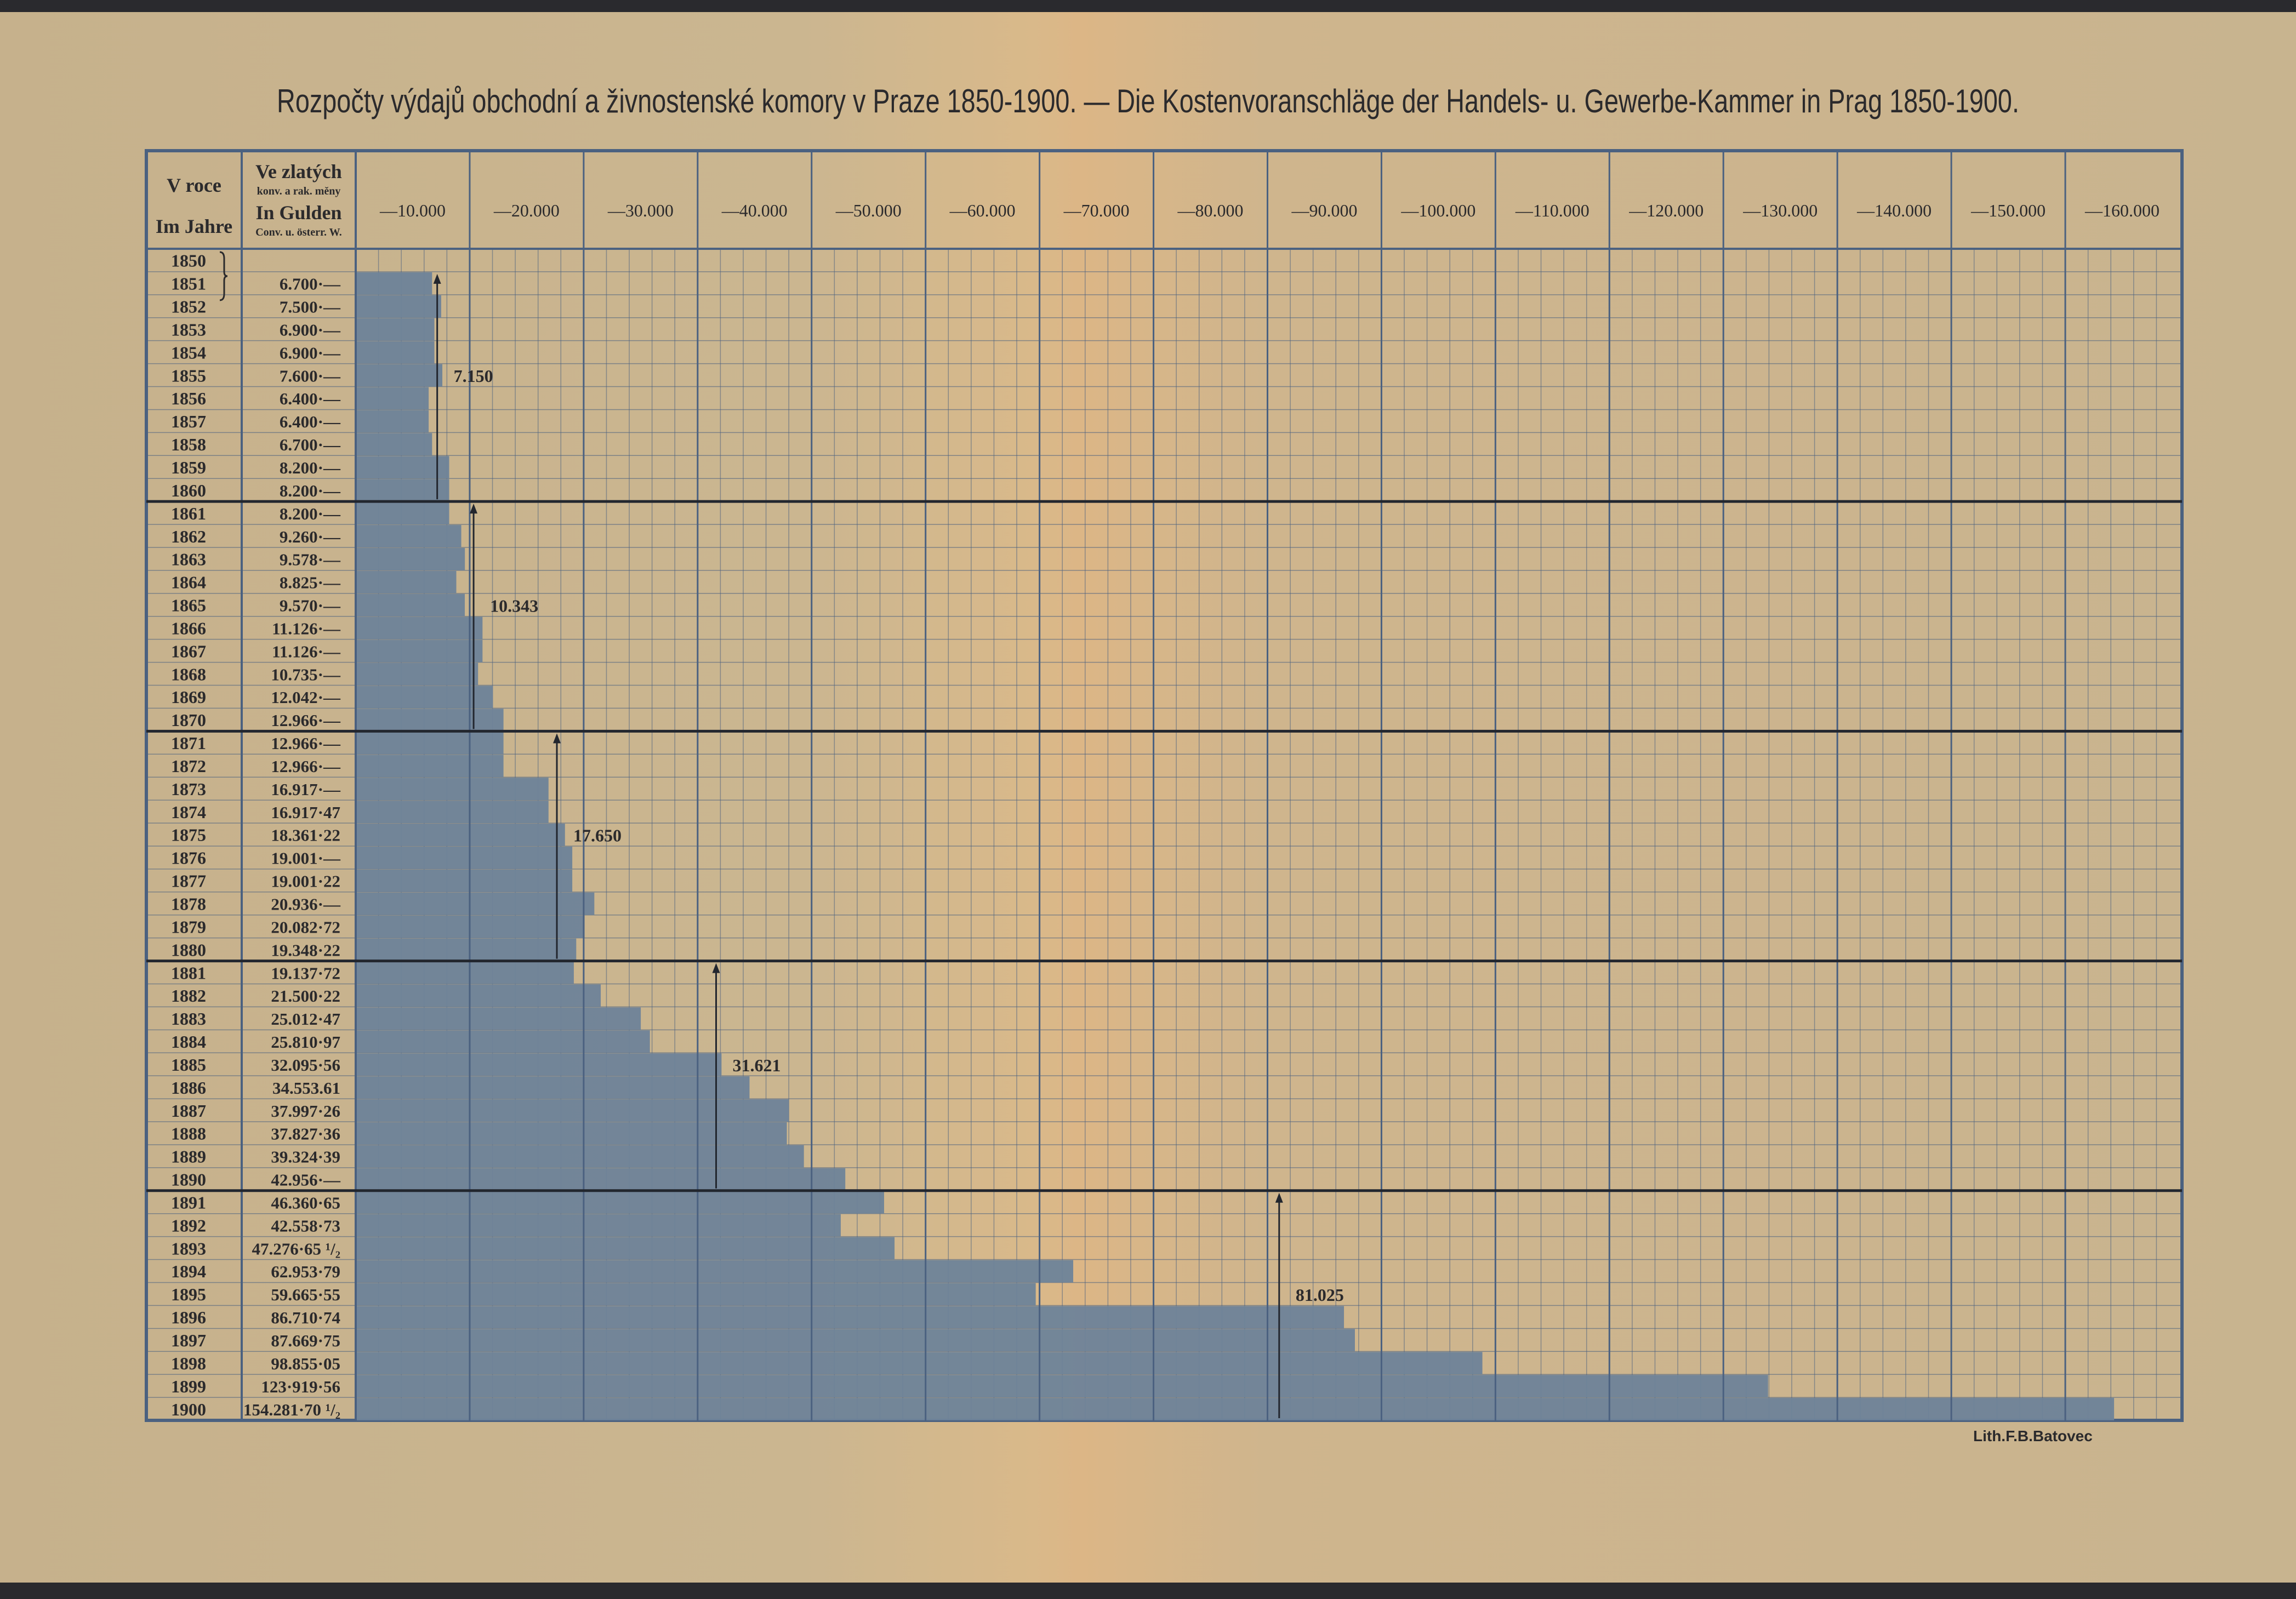 The image size is (2296, 1599). What do you see at coordinates (291, 1410) in the screenshot?
I see `value-label: 154.281·70 ¹/₂` at bounding box center [291, 1410].